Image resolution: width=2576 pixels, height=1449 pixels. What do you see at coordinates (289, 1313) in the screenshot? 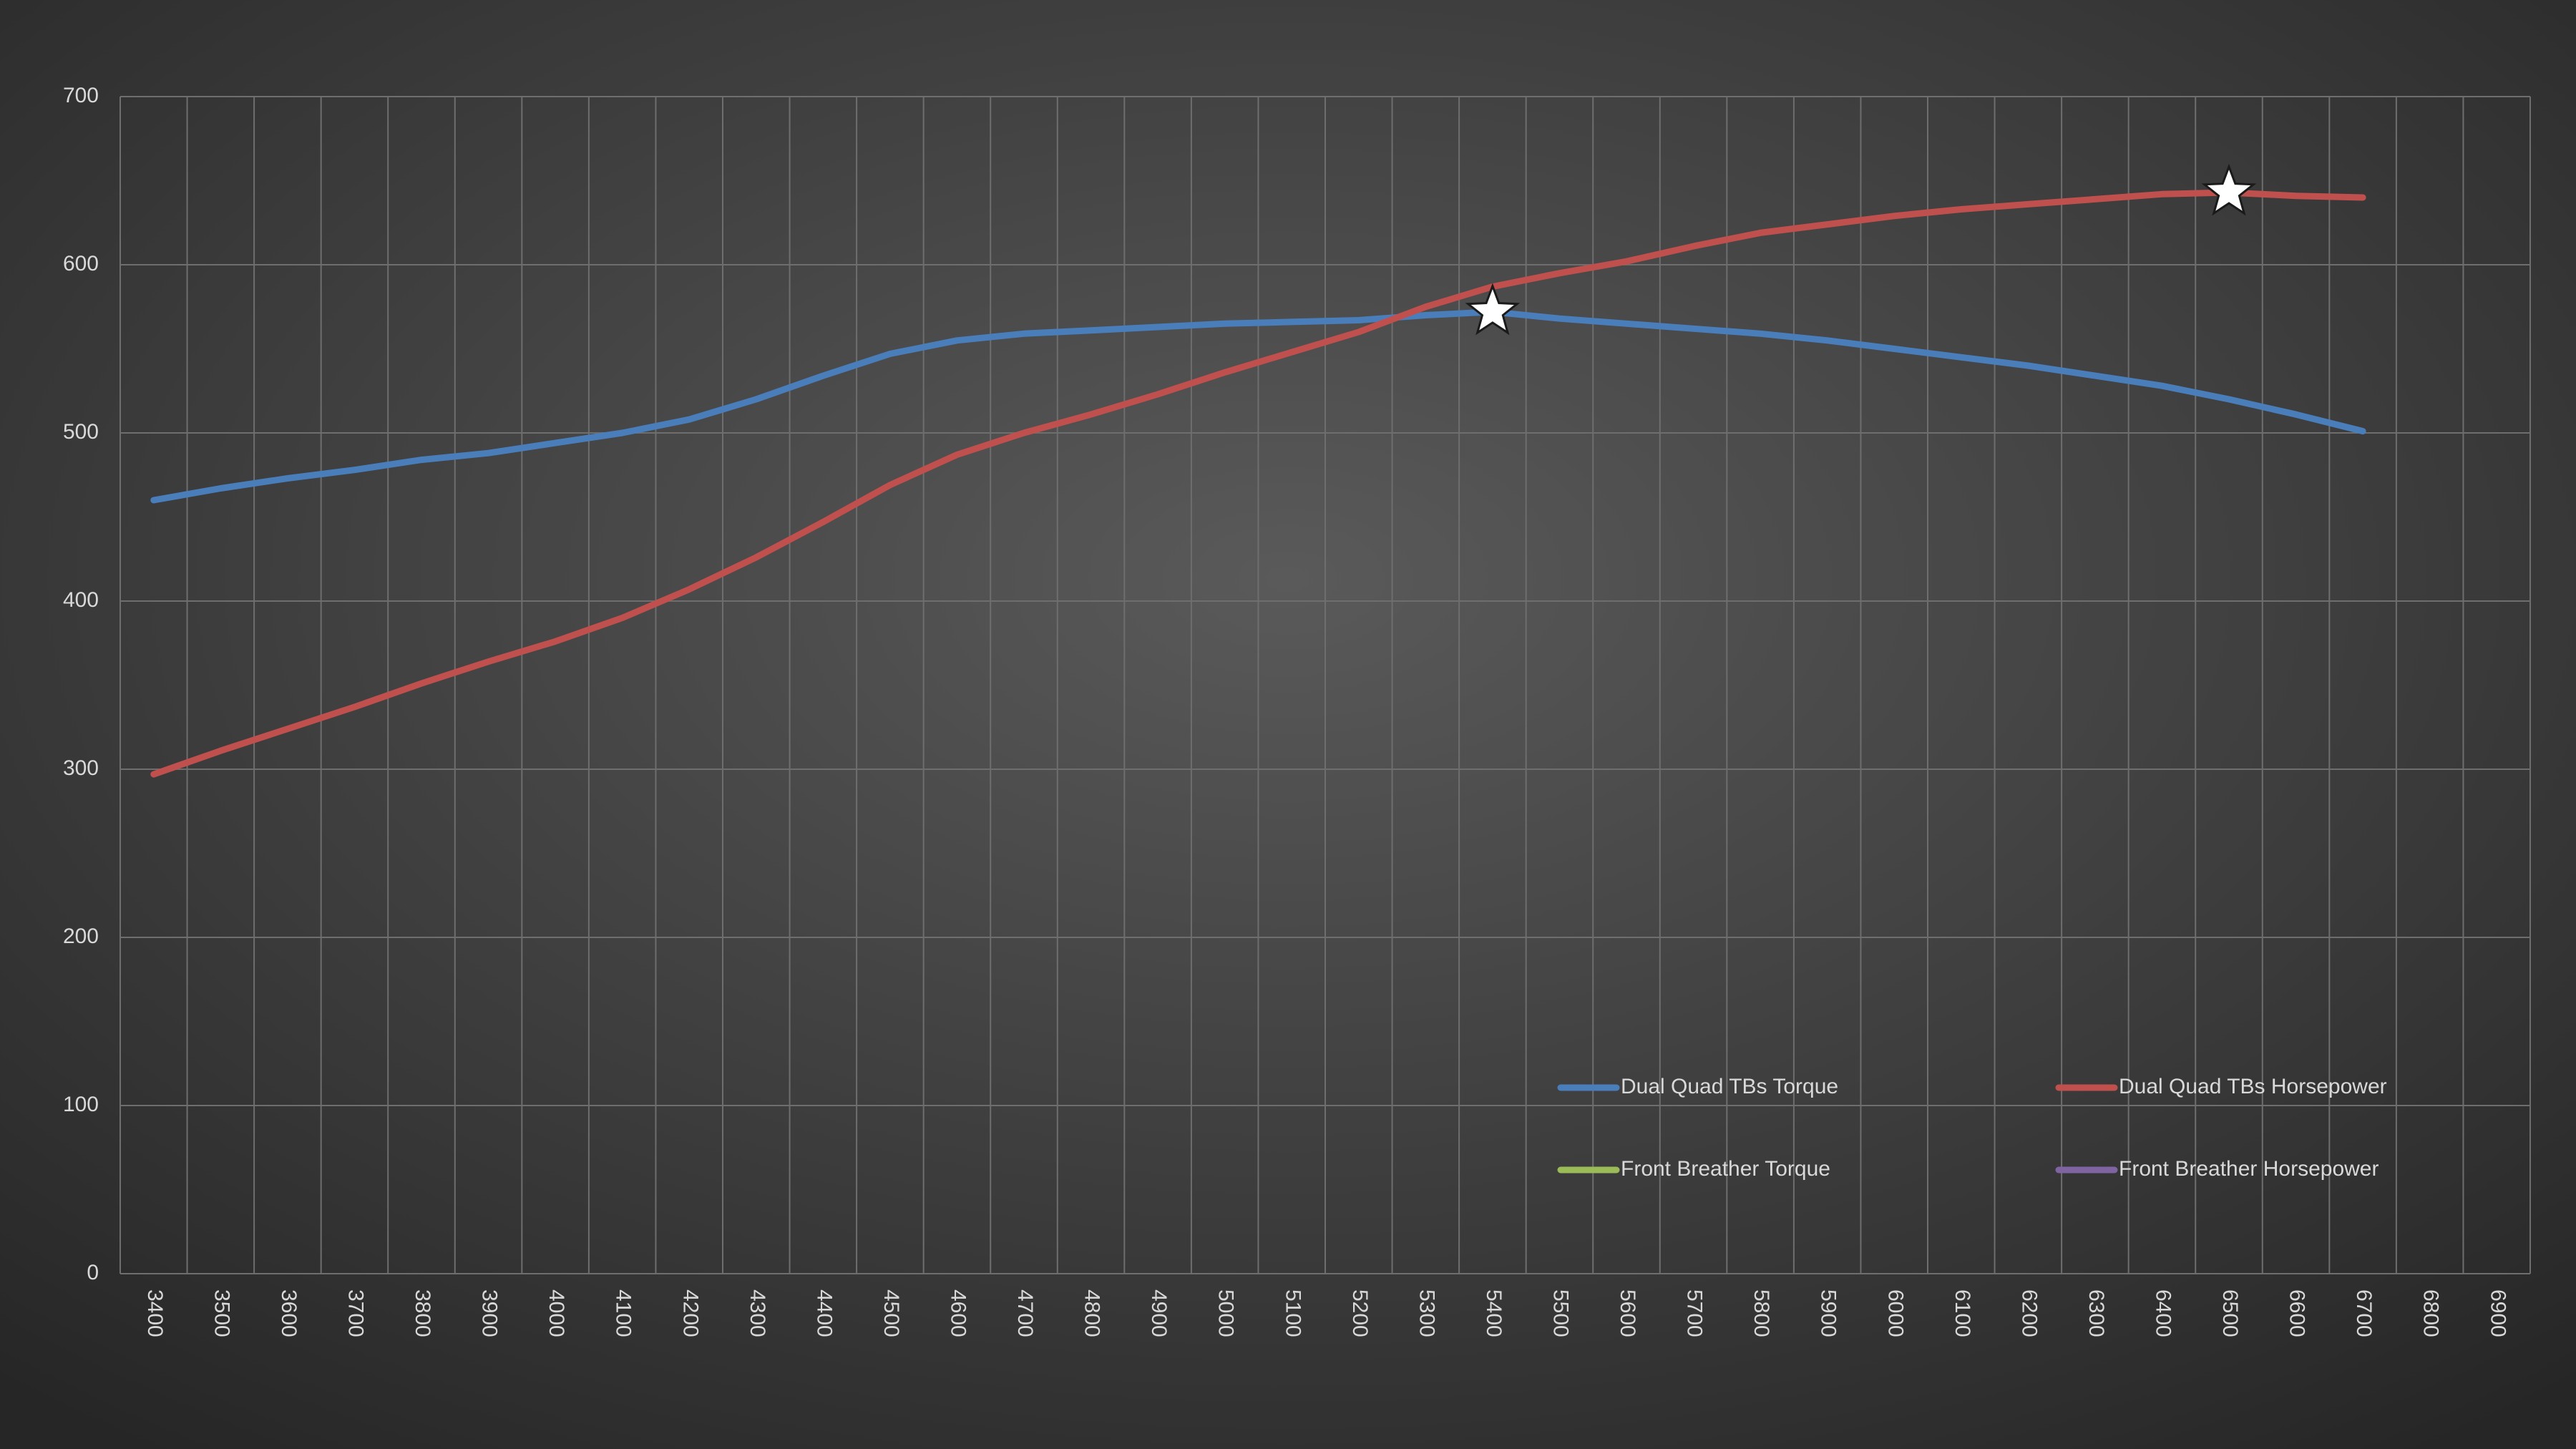
I see `x-tick-label: 3600` at bounding box center [289, 1313].